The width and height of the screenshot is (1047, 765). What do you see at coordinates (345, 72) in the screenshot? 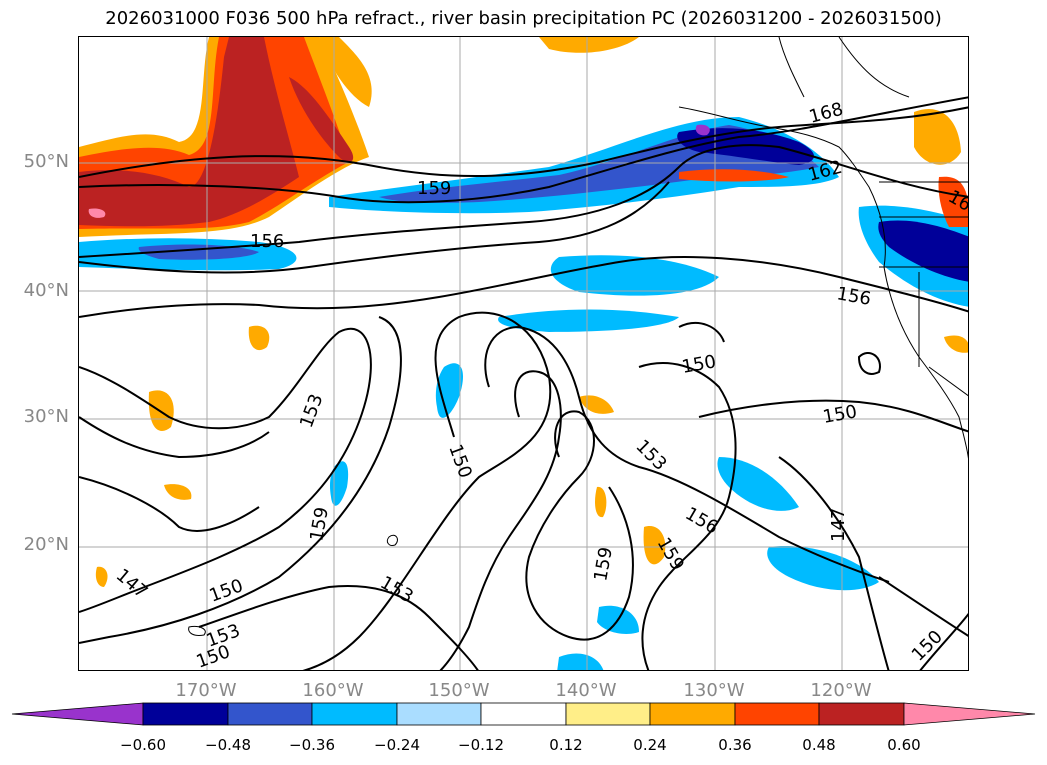
I see `positive-patch-north` at bounding box center [345, 72].